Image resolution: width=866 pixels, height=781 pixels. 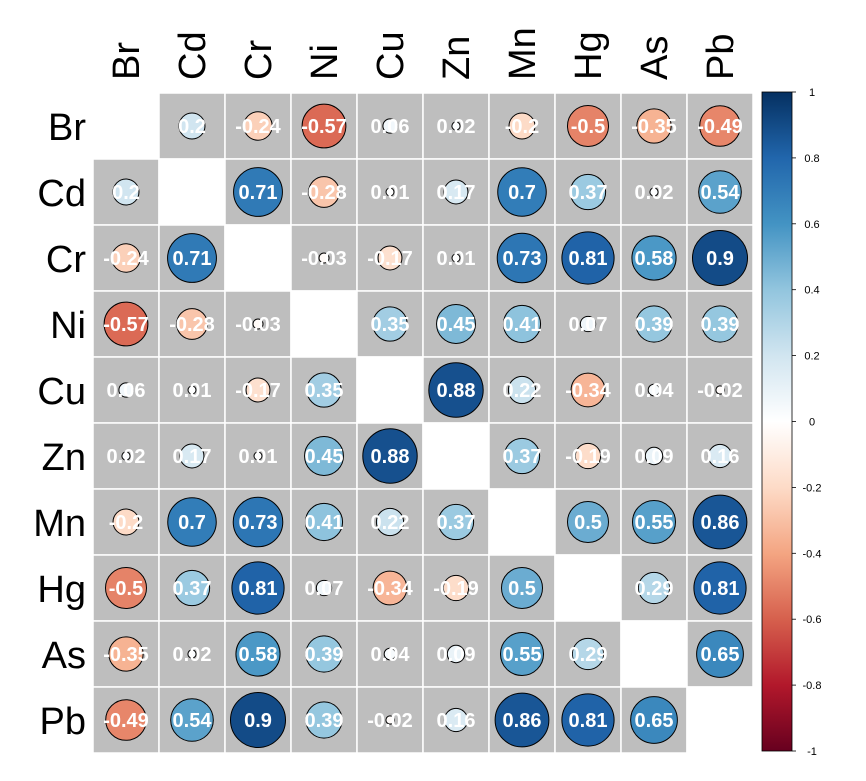 I want to click on column-label-mn: Mn, so click(x=523, y=53).